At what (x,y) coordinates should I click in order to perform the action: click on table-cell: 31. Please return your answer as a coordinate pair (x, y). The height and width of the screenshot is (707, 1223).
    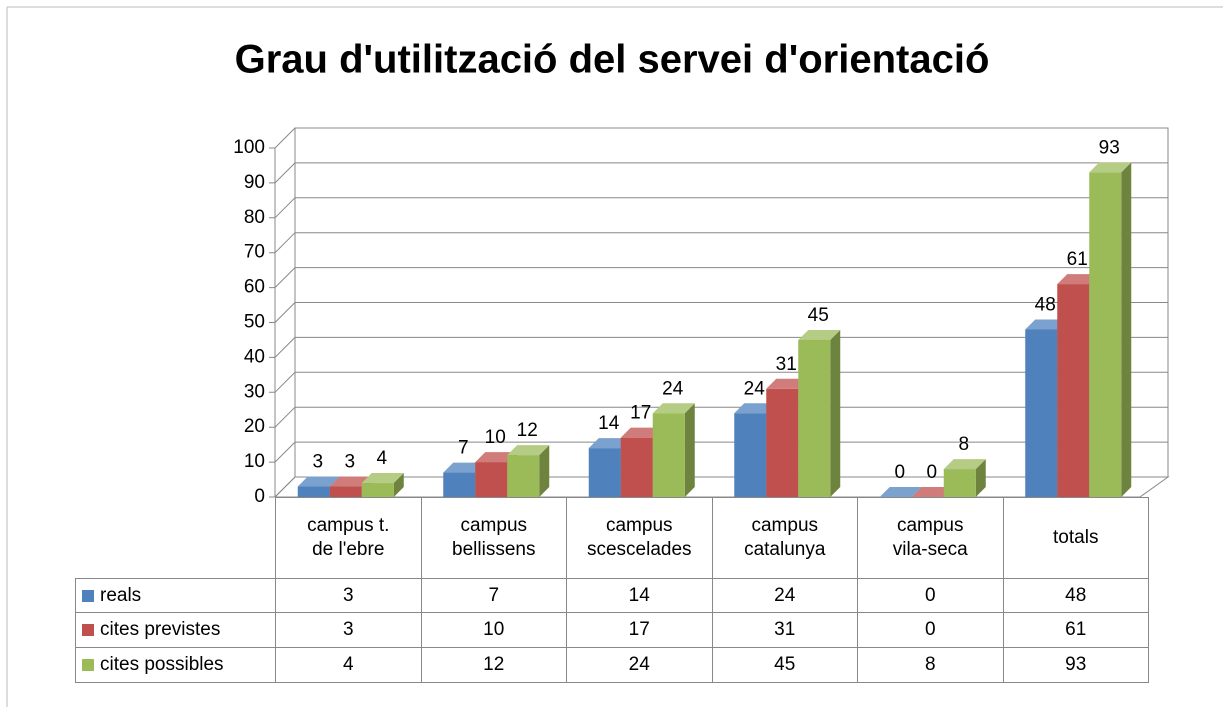
    Looking at the image, I should click on (784, 630).